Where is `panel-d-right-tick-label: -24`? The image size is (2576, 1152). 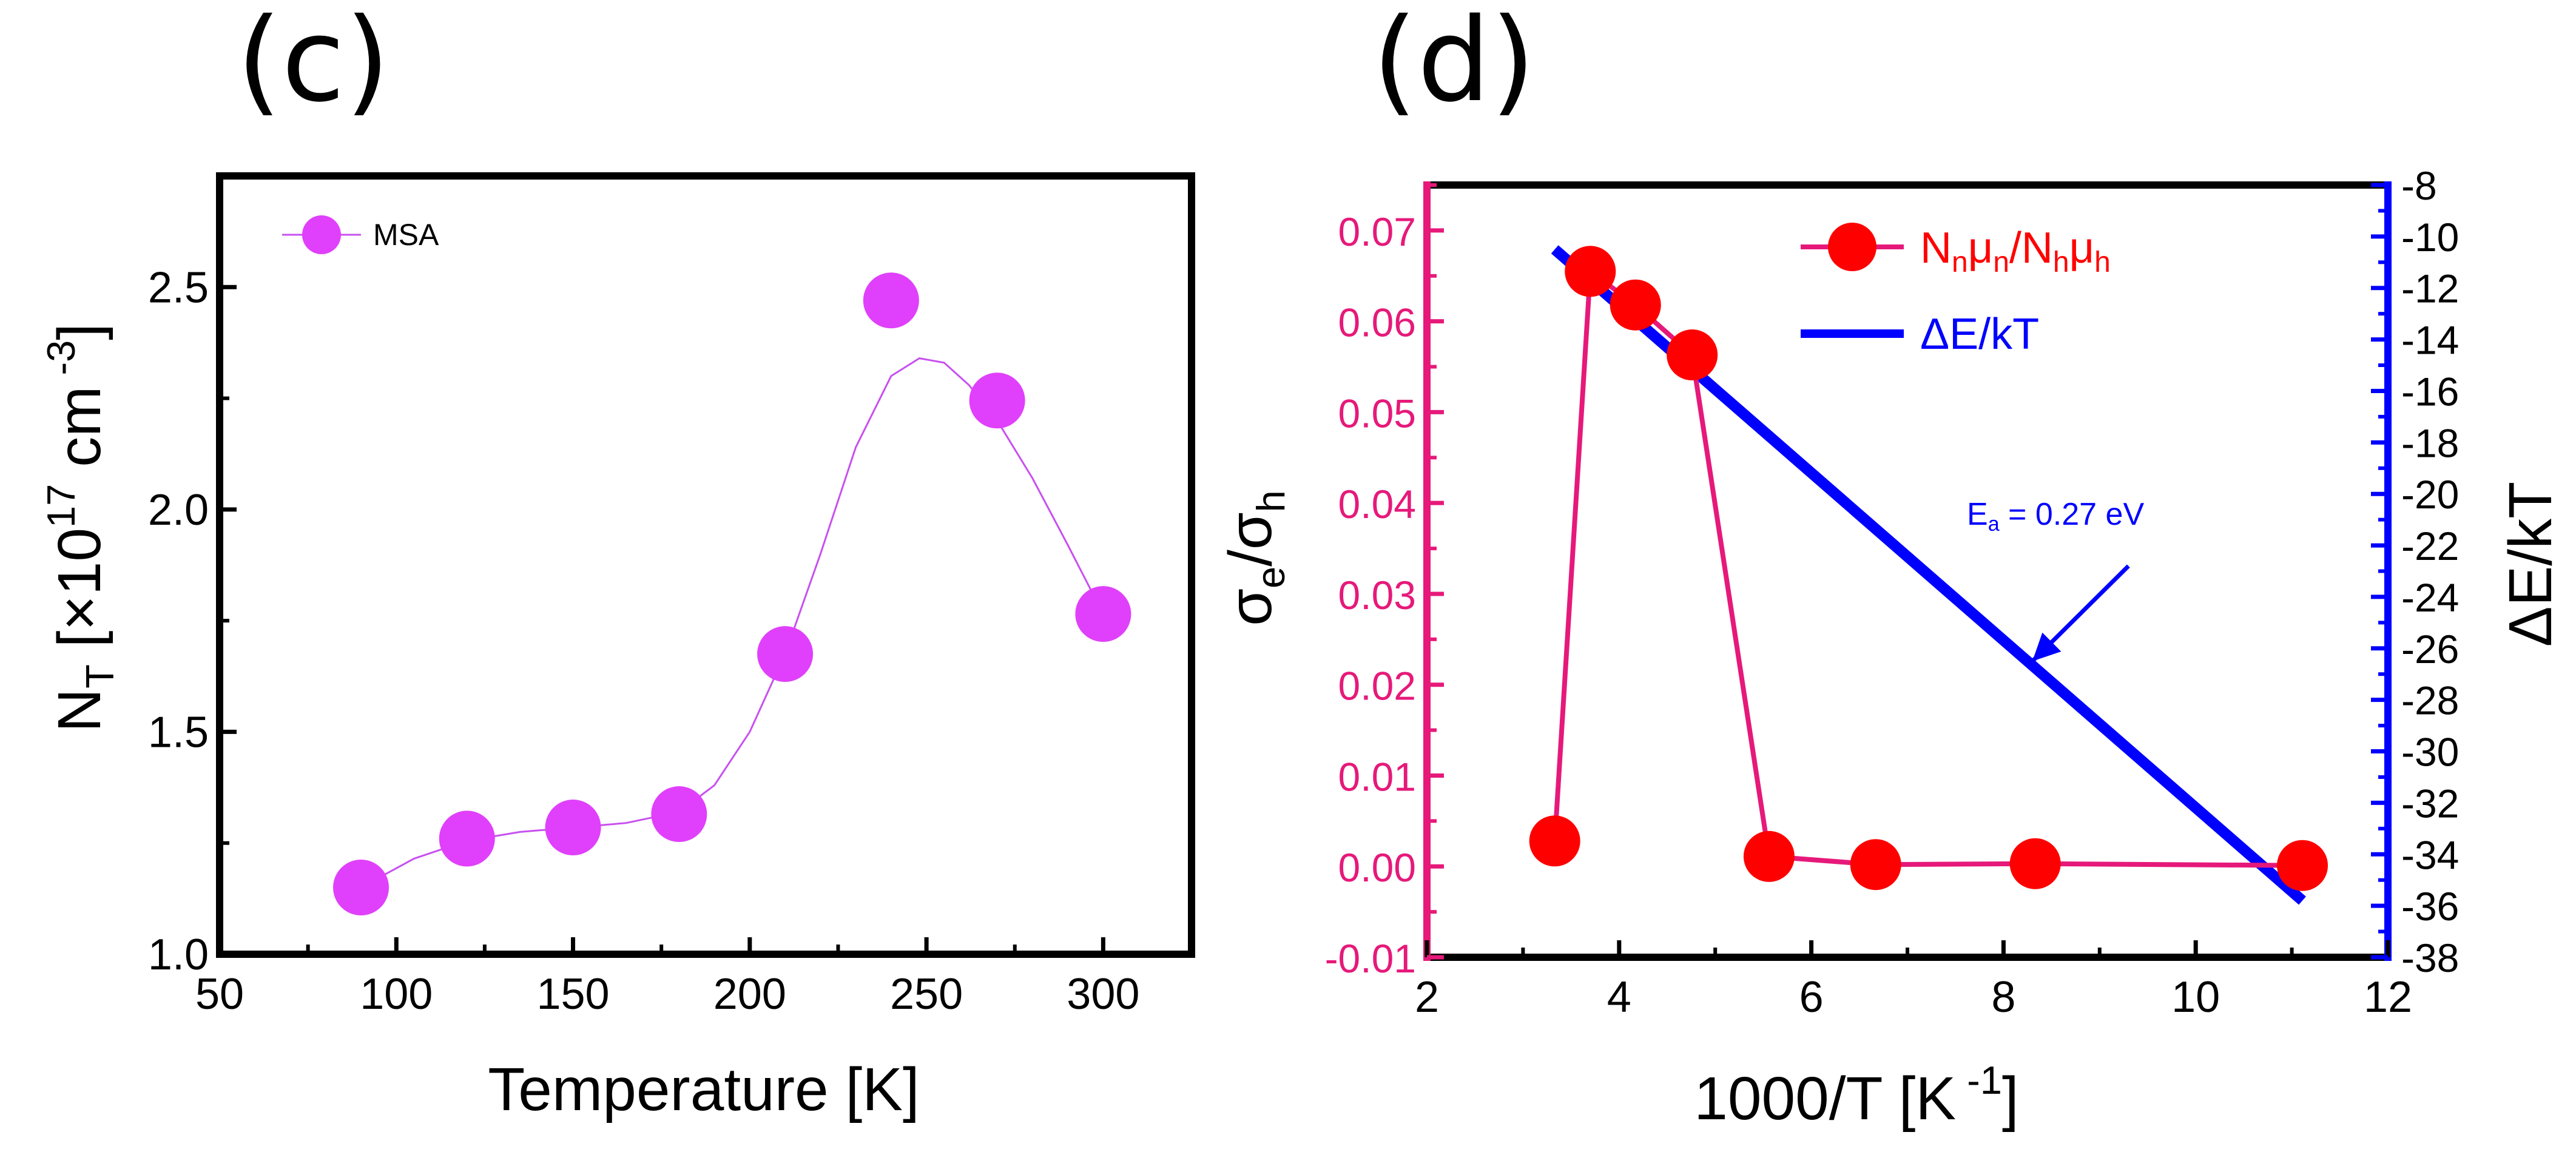
panel-d-right-tick-label: -24 is located at coordinates (2430, 597).